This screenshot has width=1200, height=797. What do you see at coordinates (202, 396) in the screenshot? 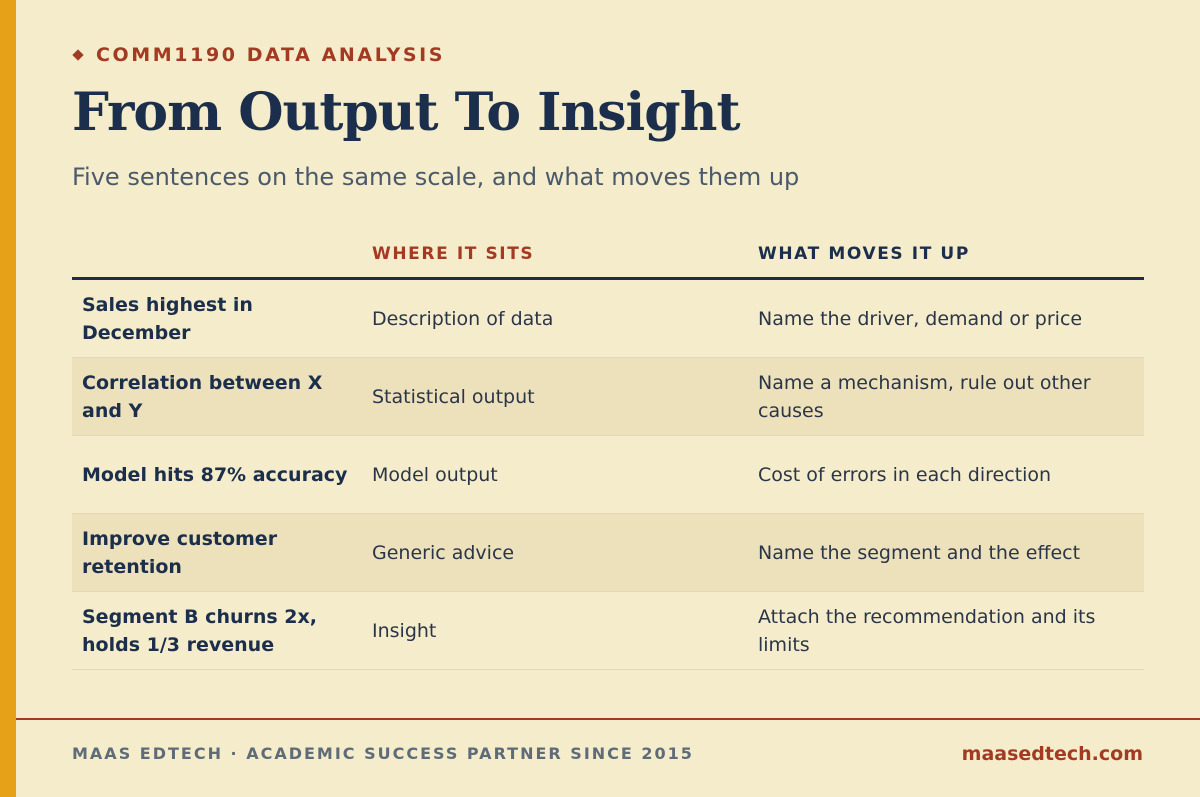
I see `row-sentence: Correlation between X and Y` at bounding box center [202, 396].